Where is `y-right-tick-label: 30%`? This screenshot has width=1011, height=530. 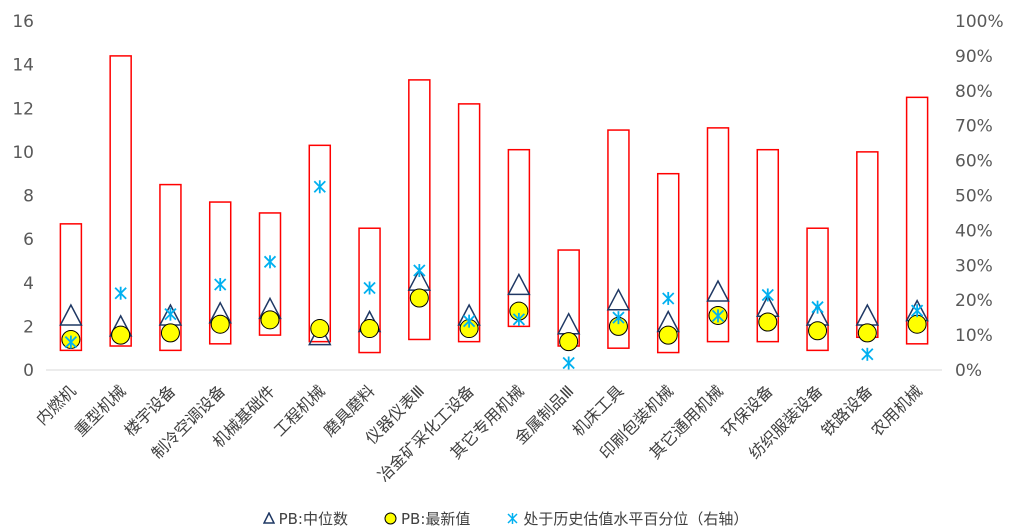 y-right-tick-label: 30% is located at coordinates (974, 266).